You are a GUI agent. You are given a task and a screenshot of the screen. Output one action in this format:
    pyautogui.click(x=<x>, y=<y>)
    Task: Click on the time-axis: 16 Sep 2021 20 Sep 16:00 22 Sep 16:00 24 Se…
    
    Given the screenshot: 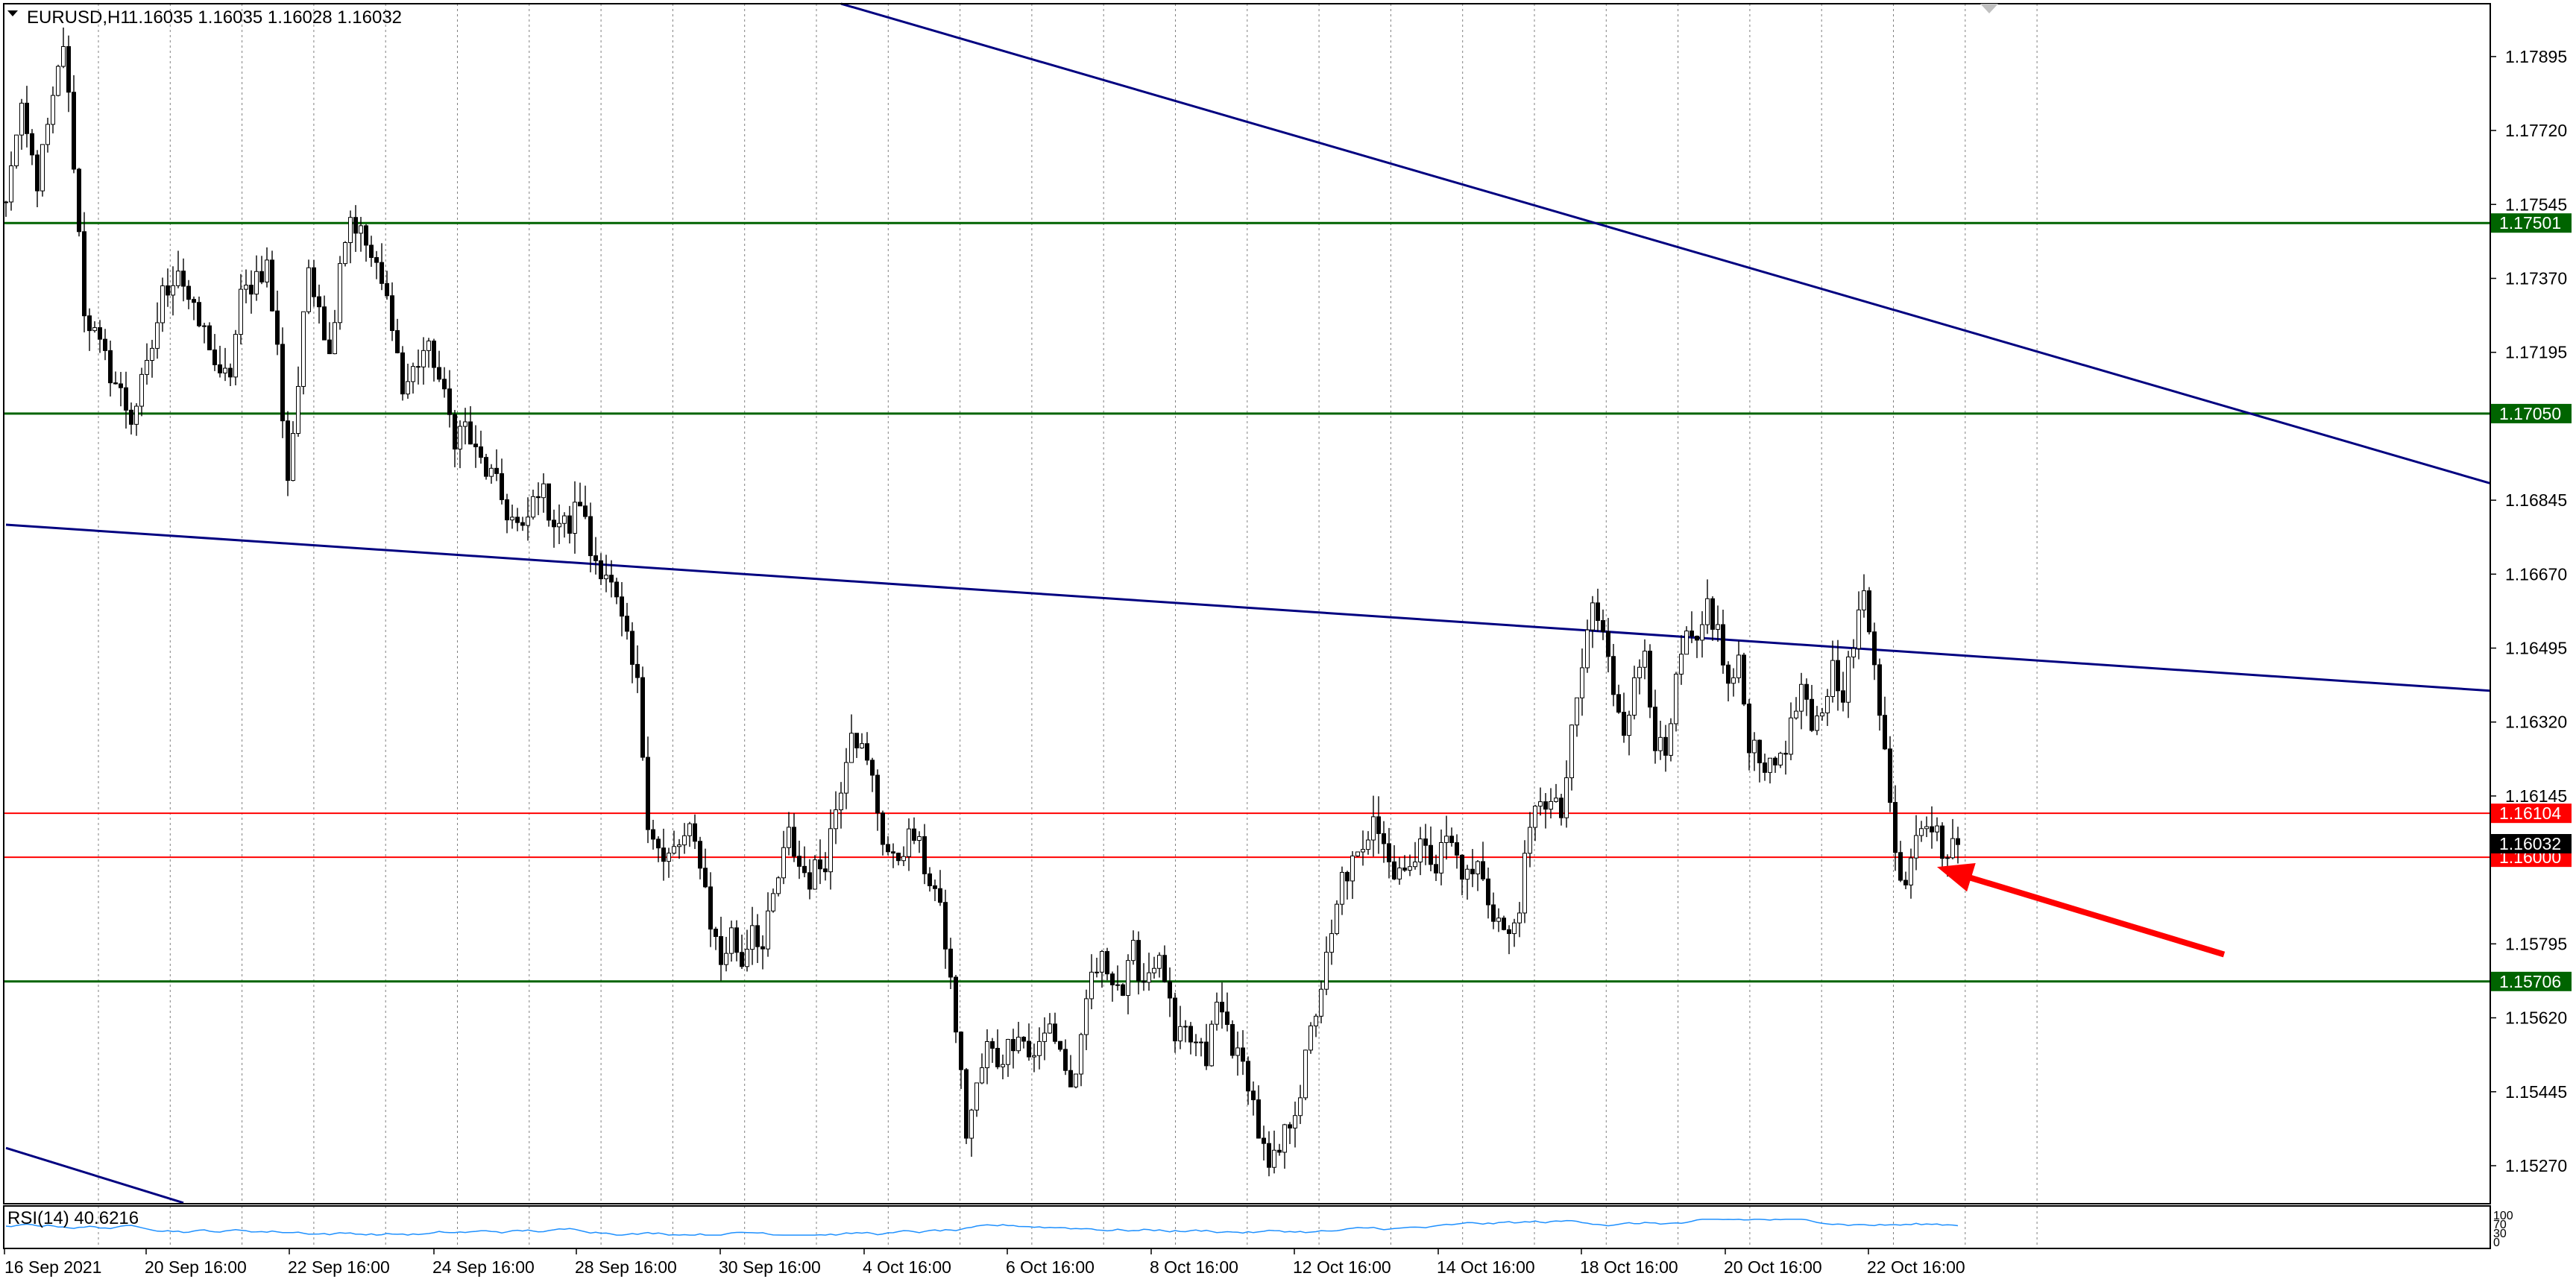 What is the action you would take?
    pyautogui.click(x=984, y=1262)
    